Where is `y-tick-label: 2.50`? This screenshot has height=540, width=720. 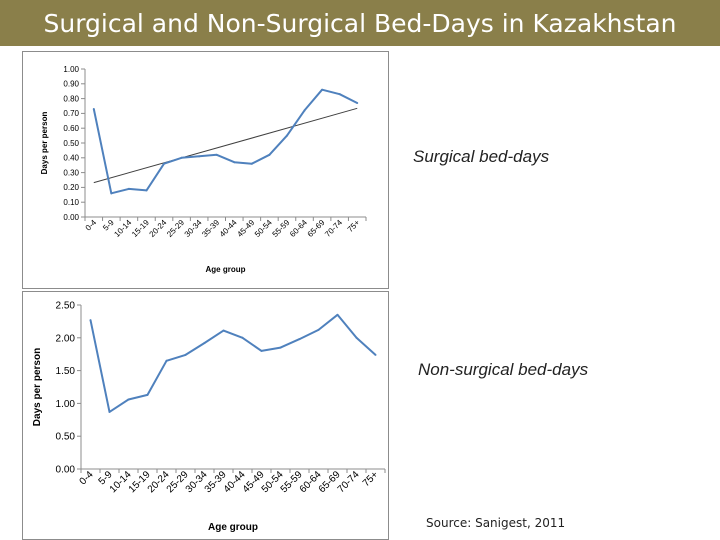 y-tick-label: 2.50 is located at coordinates (66, 306).